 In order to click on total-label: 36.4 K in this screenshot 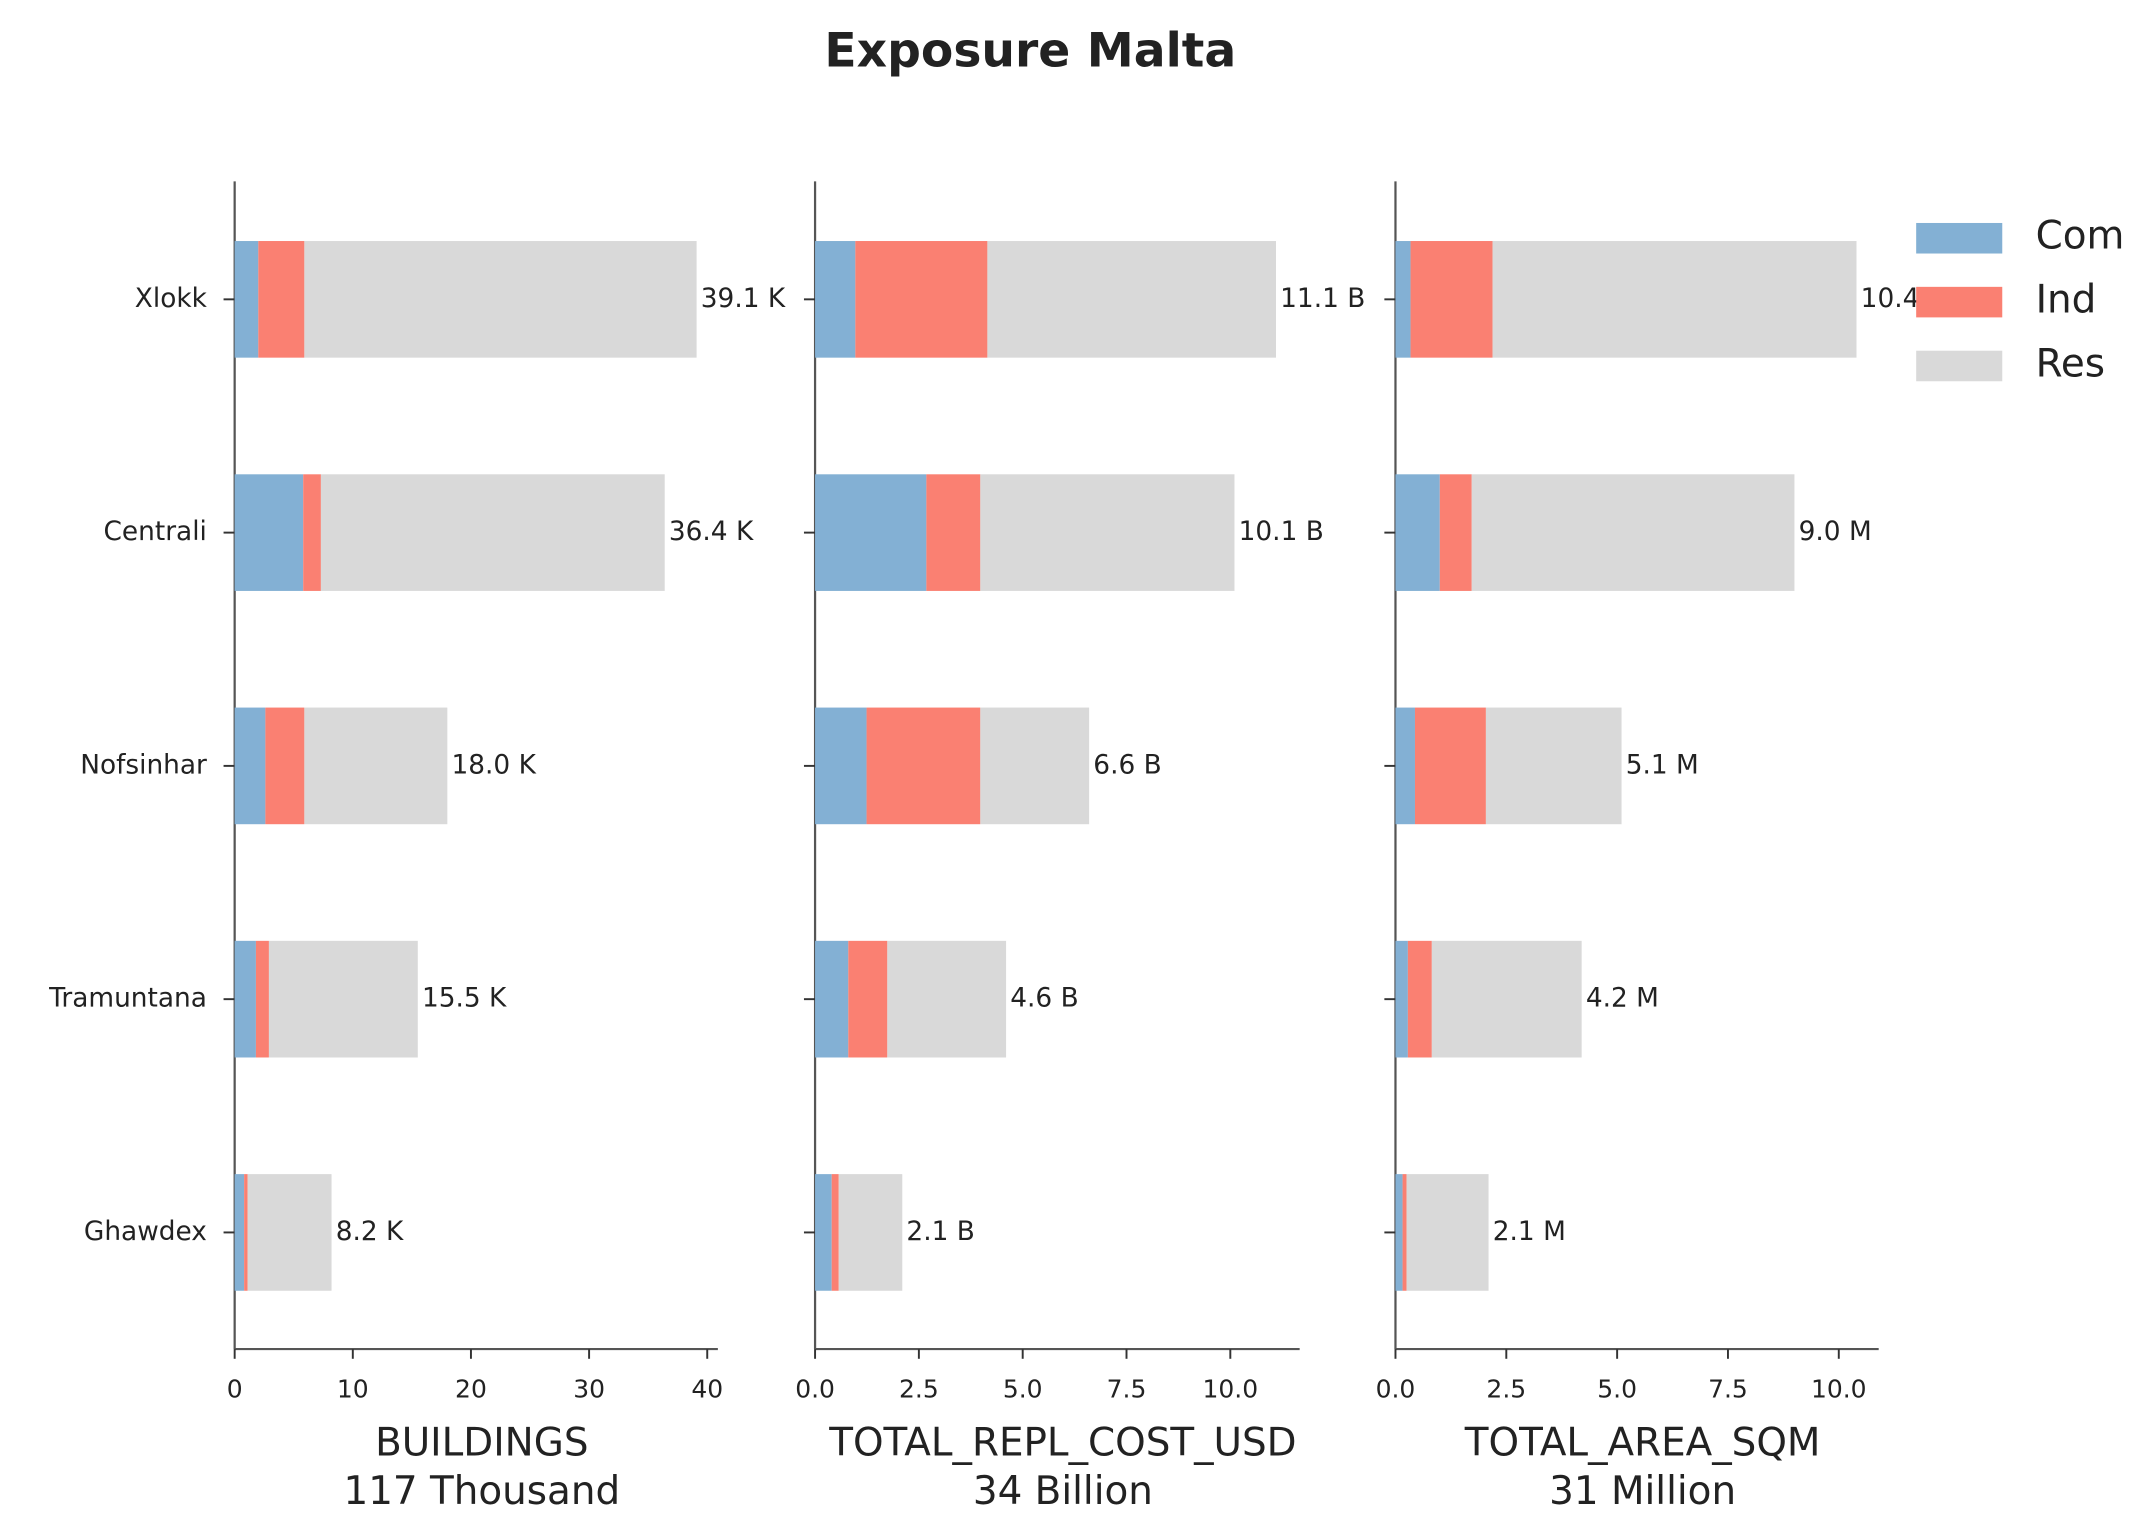, I will do `click(711, 532)`.